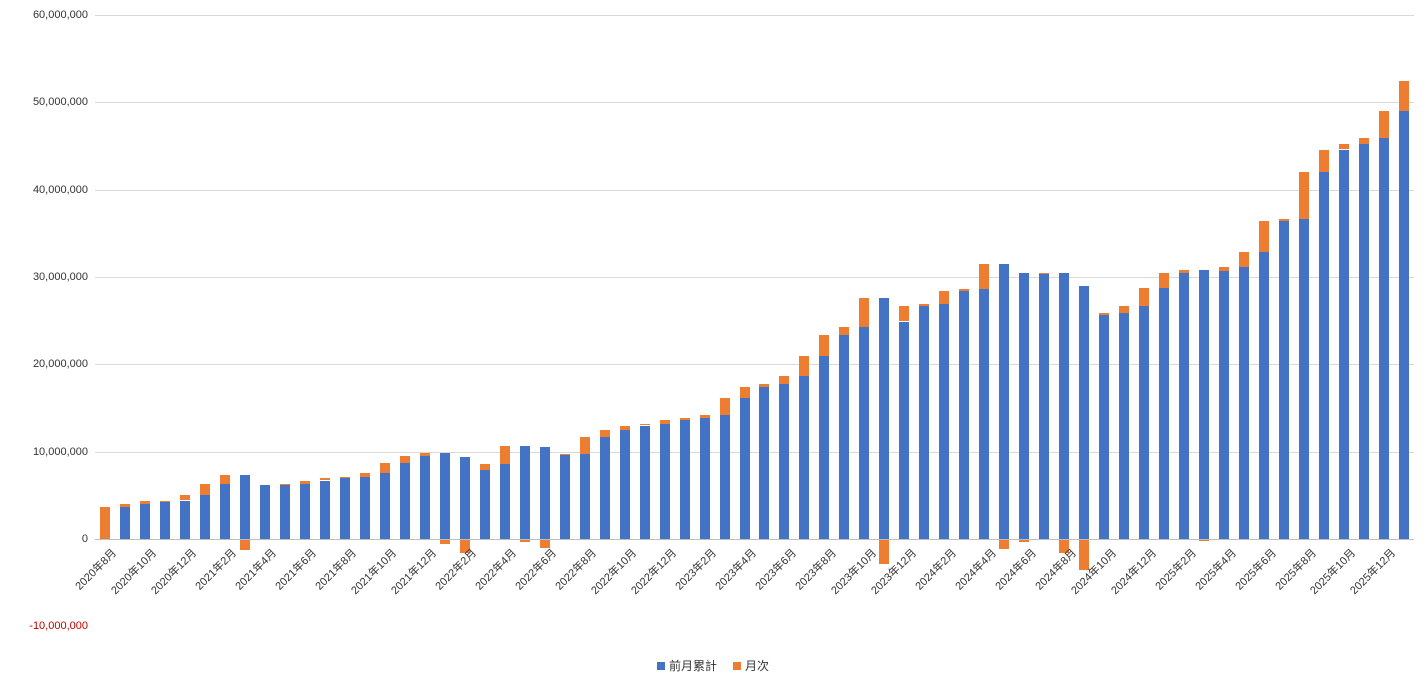 The height and width of the screenshot is (681, 1426). What do you see at coordinates (60, 364) in the screenshot?
I see `y-tick-label: 20,000,000` at bounding box center [60, 364].